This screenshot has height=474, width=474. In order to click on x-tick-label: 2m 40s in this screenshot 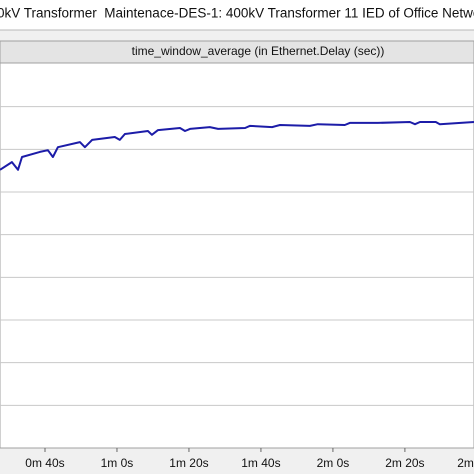, I will do `click(465, 463)`.